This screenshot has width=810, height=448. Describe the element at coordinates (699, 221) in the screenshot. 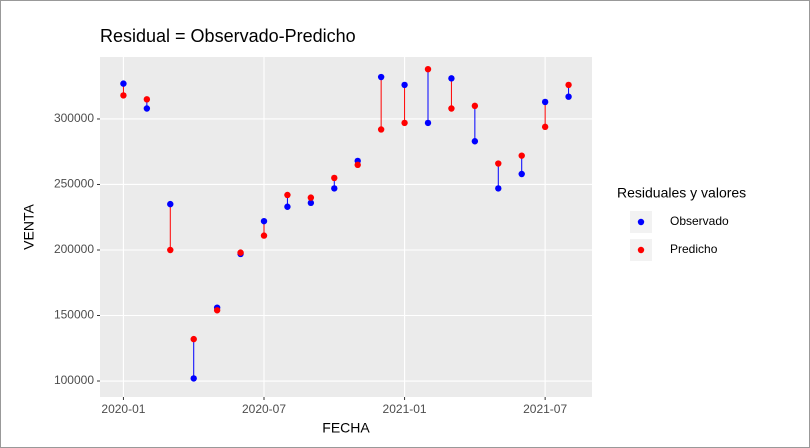

I see `legend-label: Observado` at that location.